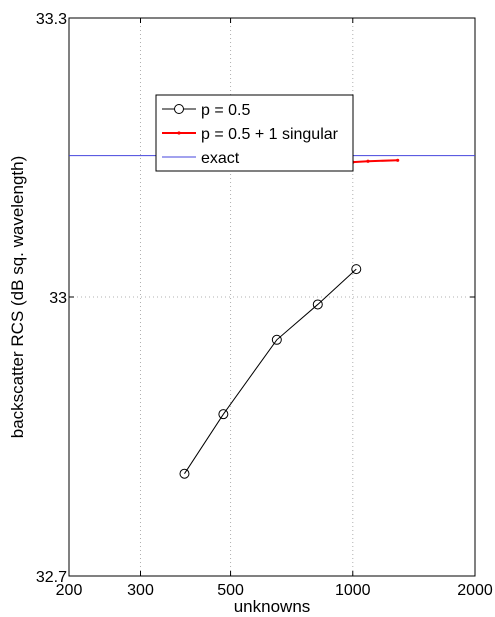  What do you see at coordinates (220, 158) in the screenshot?
I see `legend-label: exact` at bounding box center [220, 158].